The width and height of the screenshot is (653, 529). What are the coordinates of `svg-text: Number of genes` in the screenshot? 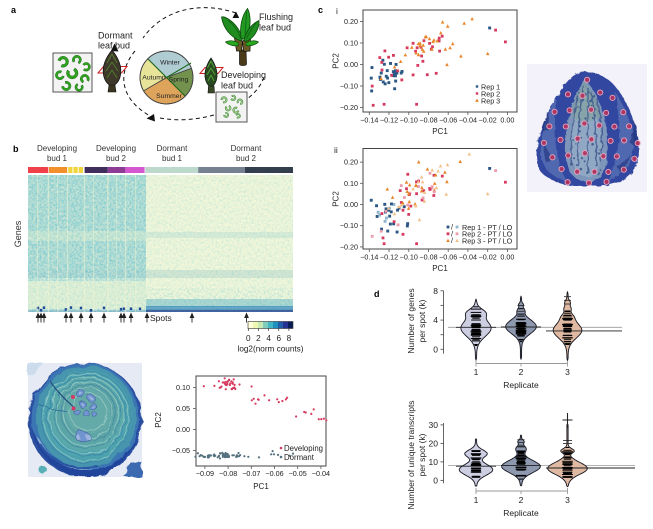 It's located at (411, 320).